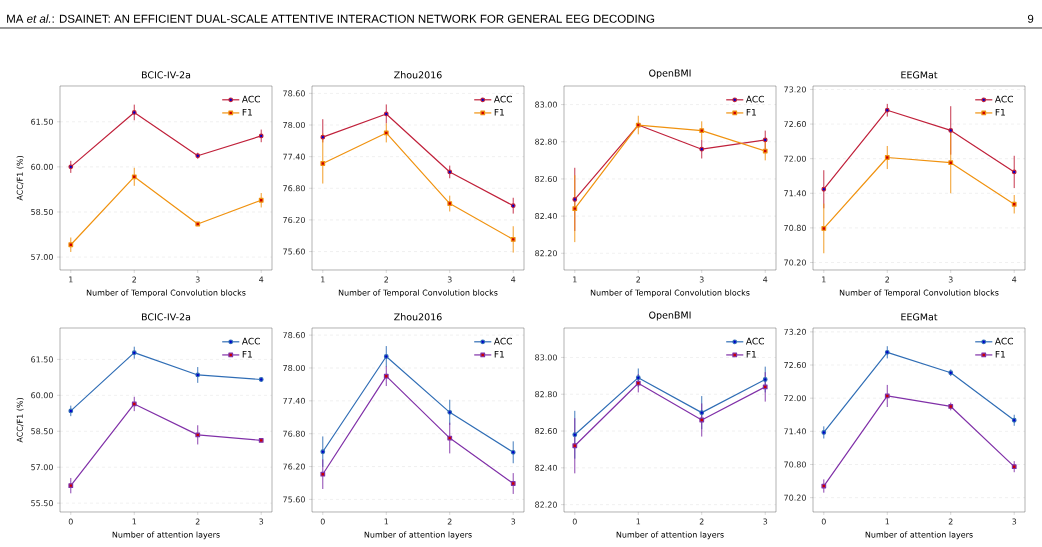 The image size is (1042, 547). What do you see at coordinates (294, 156) in the screenshot?
I see `y-tick-label: 77.40` at bounding box center [294, 156].